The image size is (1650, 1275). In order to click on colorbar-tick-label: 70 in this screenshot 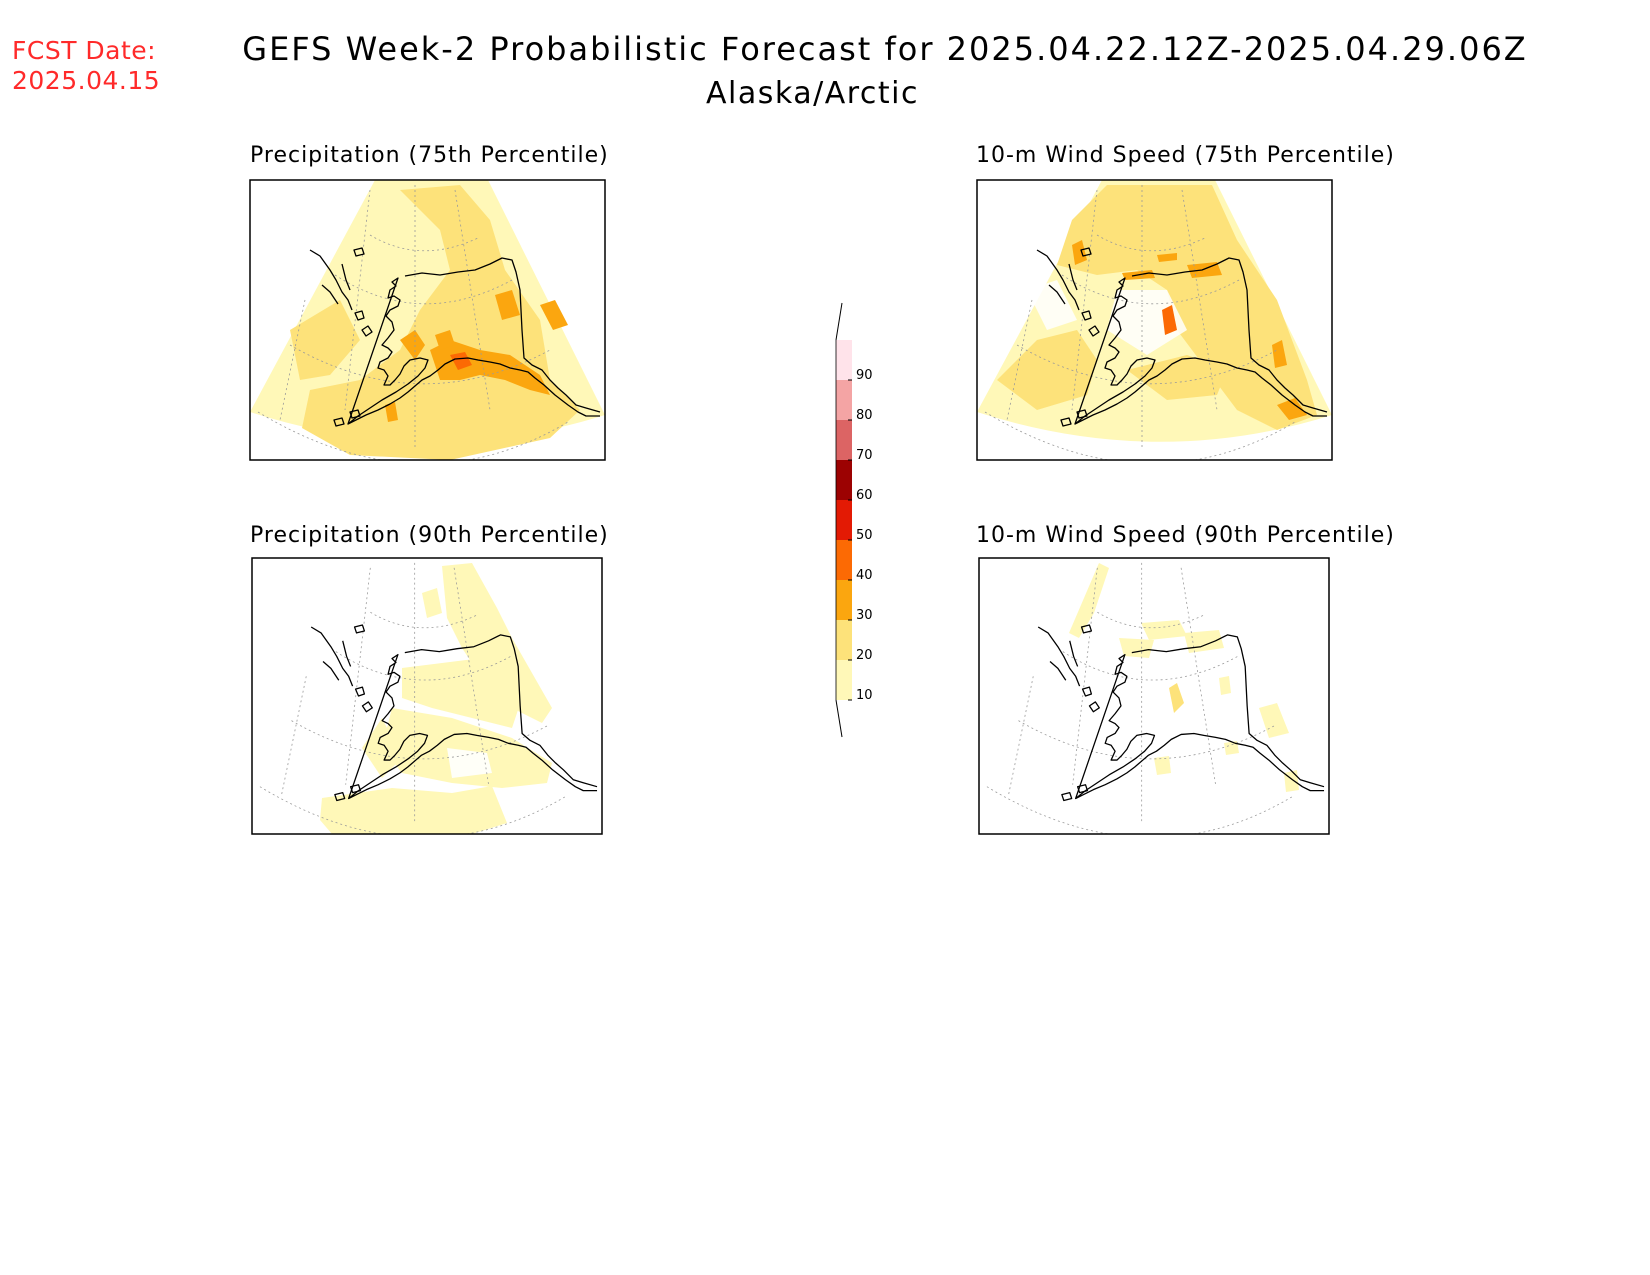, I will do `click(864, 455)`.